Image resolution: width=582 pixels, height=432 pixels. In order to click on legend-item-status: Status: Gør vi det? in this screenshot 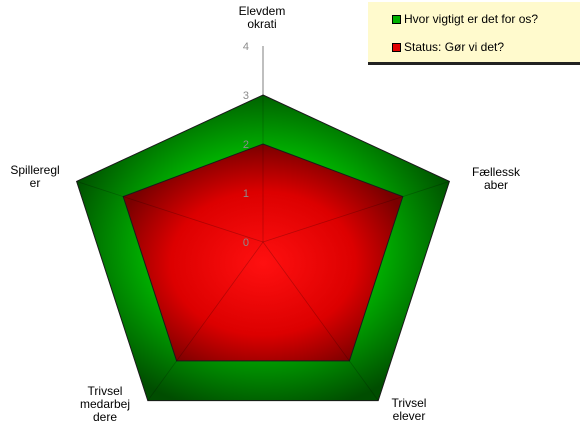, I will do `click(448, 47)`.